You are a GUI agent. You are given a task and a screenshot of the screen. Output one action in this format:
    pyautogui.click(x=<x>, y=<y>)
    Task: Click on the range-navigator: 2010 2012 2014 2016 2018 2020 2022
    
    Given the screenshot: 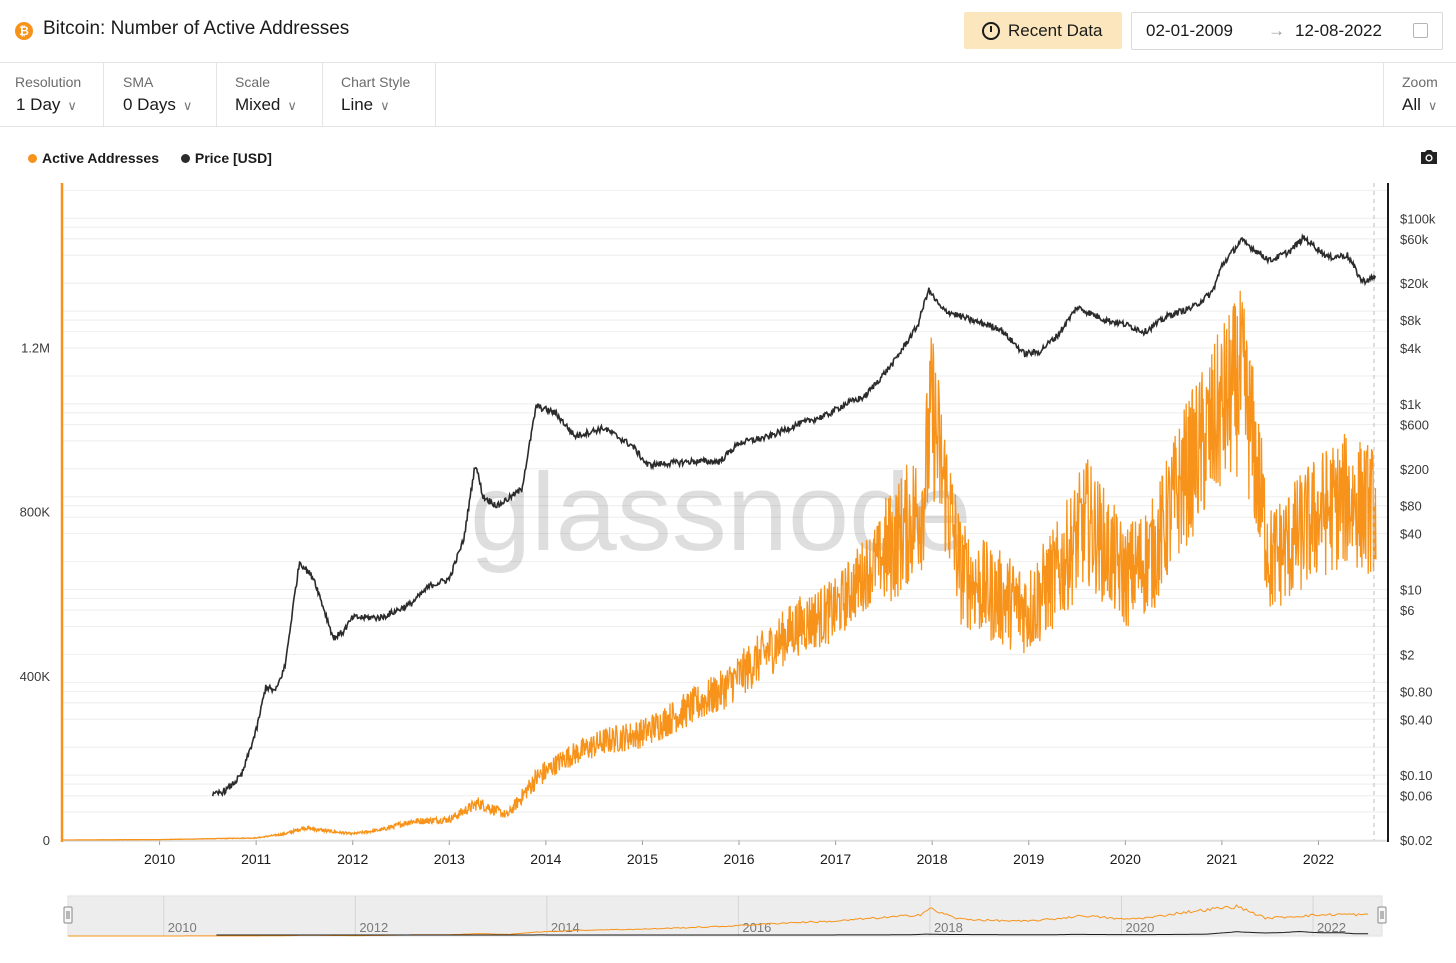 What is the action you would take?
    pyautogui.click(x=725, y=916)
    